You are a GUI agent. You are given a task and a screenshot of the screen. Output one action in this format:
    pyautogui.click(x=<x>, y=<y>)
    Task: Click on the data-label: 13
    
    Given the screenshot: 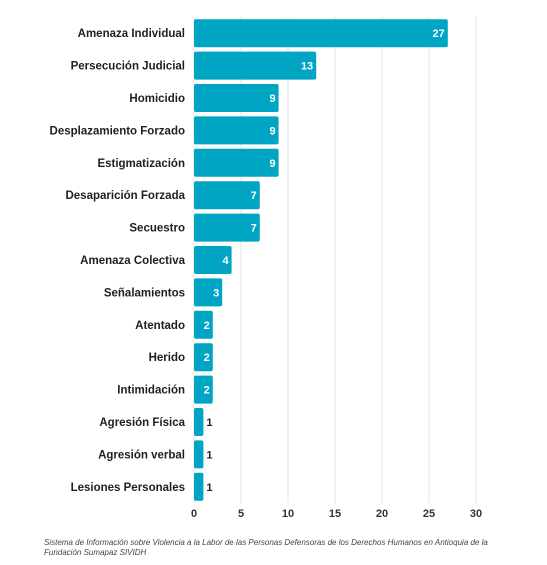 What is the action you would take?
    pyautogui.click(x=307, y=67)
    